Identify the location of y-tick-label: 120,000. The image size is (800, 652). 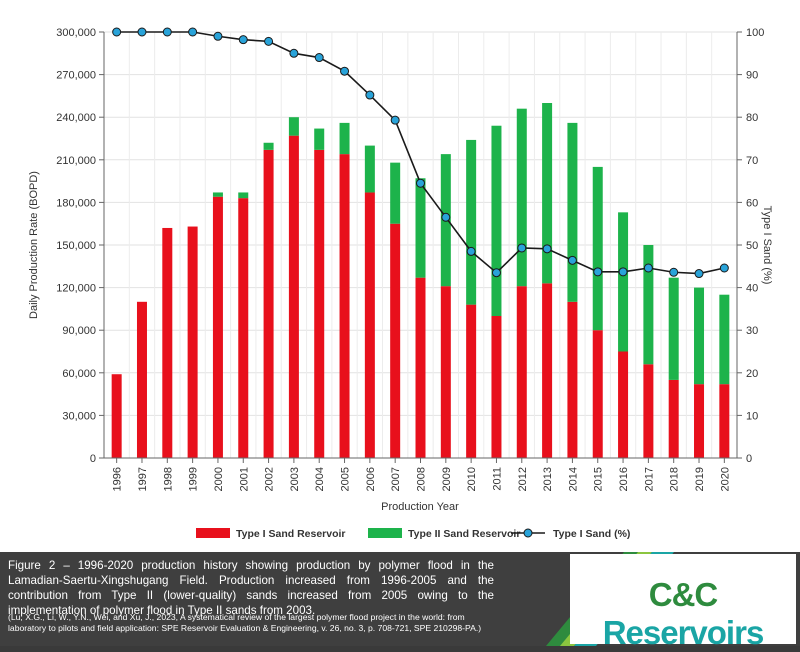
(76, 289).